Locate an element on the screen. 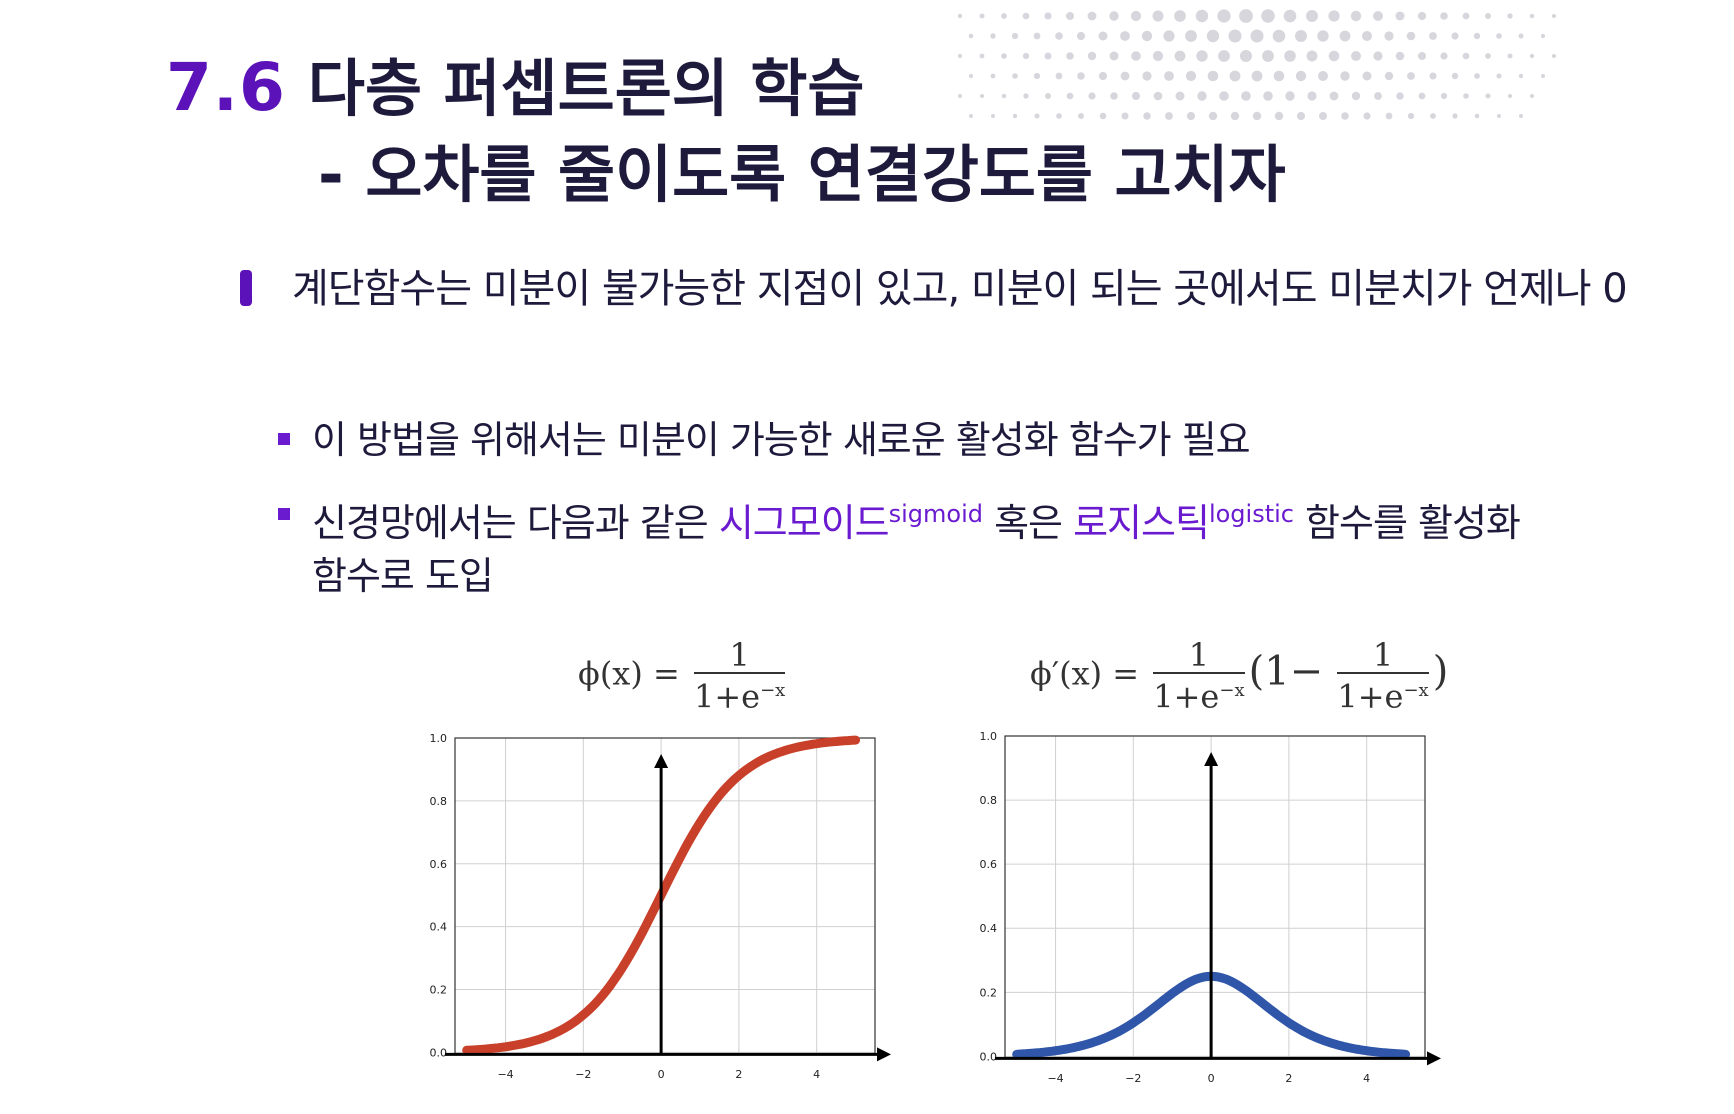  y-tick-label: 0.0 is located at coordinates (439, 1052).